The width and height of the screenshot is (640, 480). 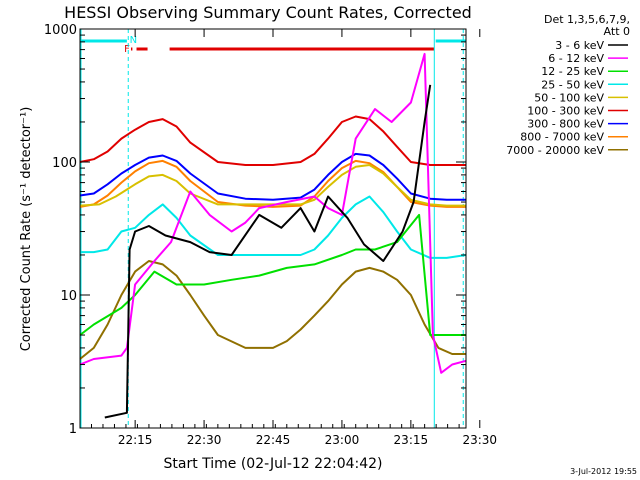 I want to click on timestamp: 3-Jul-2012 19:55, so click(x=603, y=471).